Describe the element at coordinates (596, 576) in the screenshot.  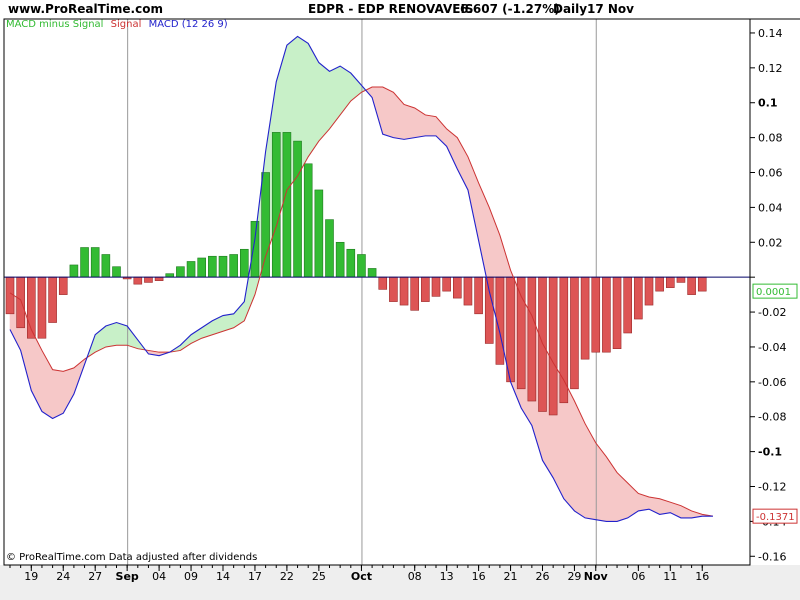
I see `x-tick-label: Nov` at that location.